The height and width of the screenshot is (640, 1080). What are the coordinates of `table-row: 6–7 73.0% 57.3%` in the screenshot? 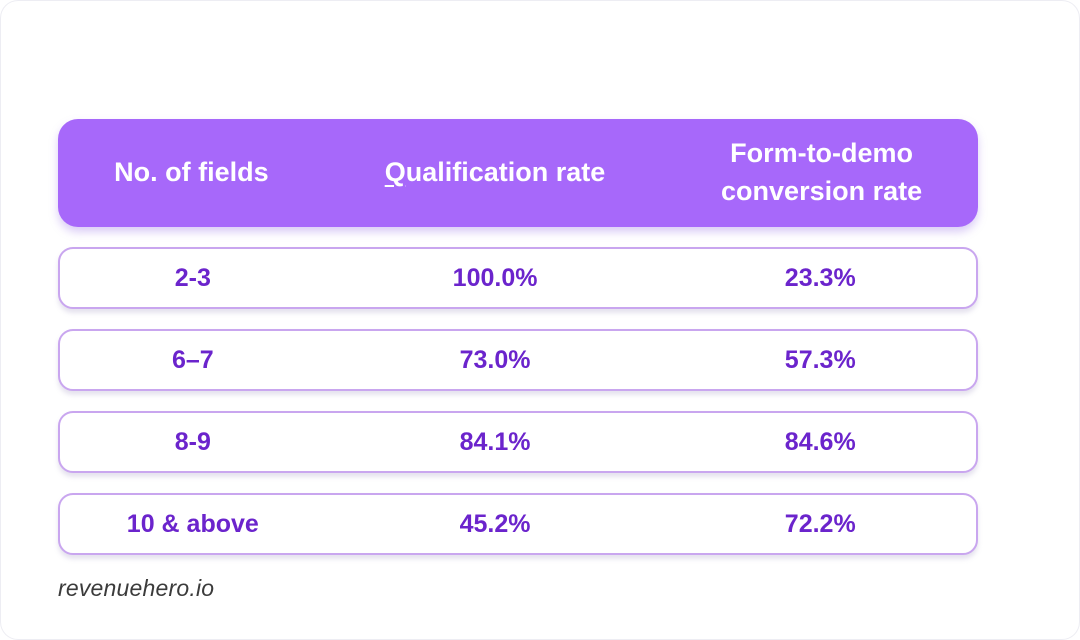 It's located at (518, 360).